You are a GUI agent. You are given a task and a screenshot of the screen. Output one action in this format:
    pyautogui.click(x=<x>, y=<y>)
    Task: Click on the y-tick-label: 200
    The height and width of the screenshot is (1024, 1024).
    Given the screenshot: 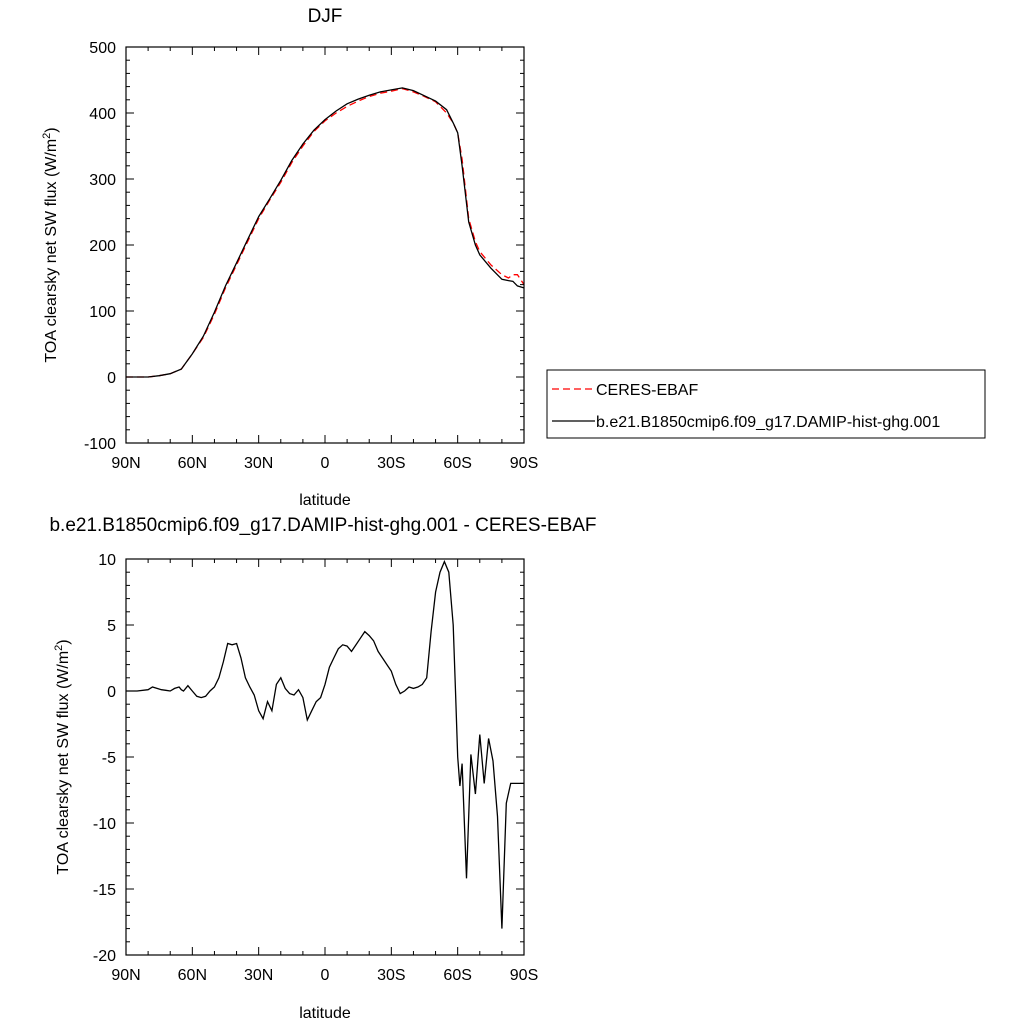 What is the action you would take?
    pyautogui.click(x=102, y=246)
    